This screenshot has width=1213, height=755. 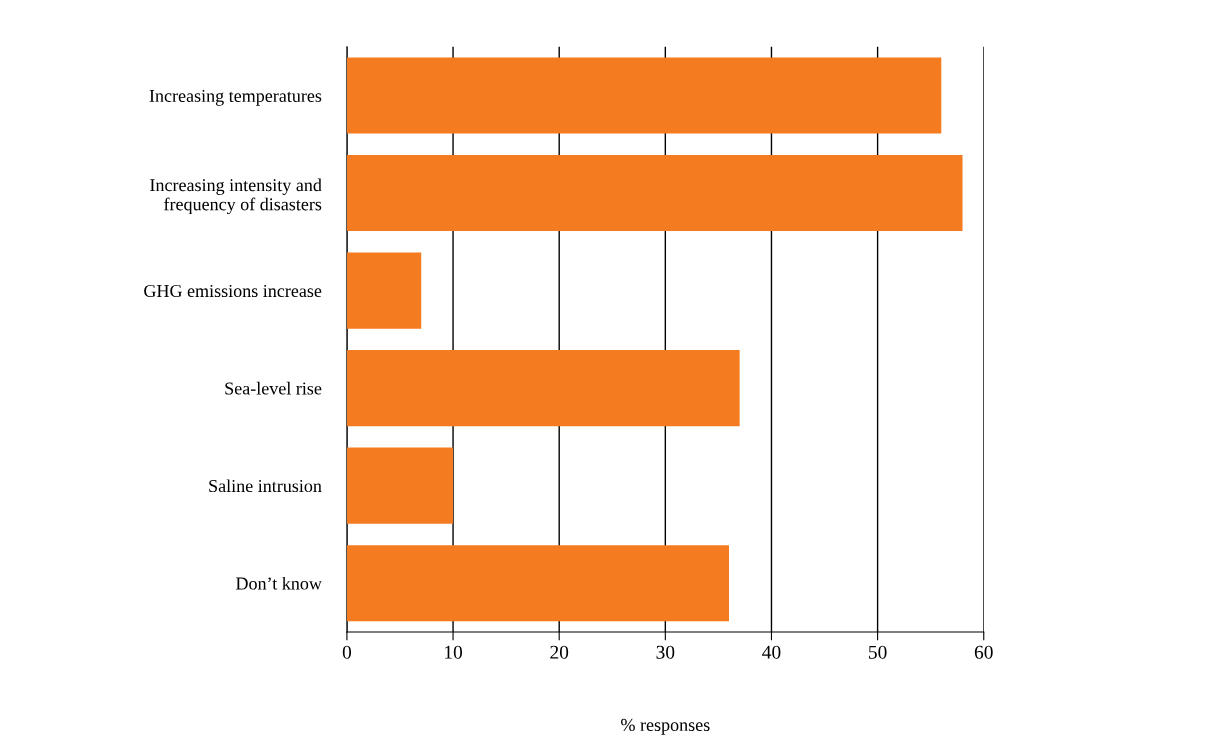 I want to click on x-tick-label: 10, so click(x=454, y=652).